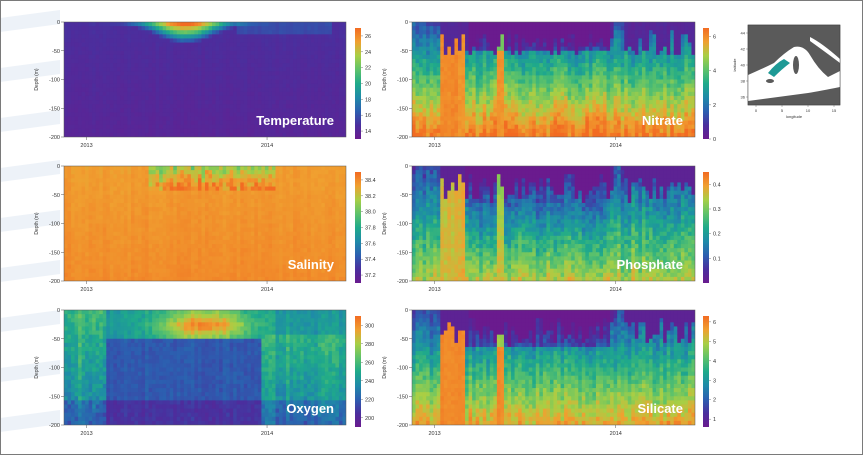 The height and width of the screenshot is (455, 863). I want to click on colorbar-tick-label: 5, so click(714, 342).